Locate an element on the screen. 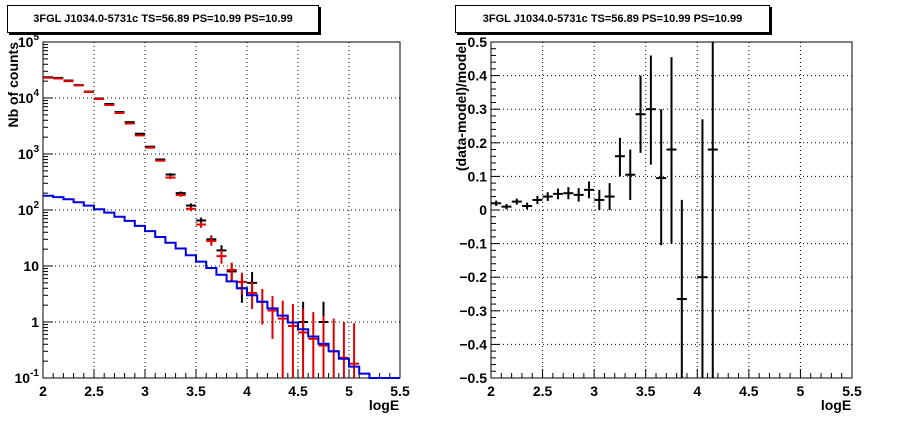 The image size is (898, 421). y-tick-label: −0.2 is located at coordinates (473, 277).